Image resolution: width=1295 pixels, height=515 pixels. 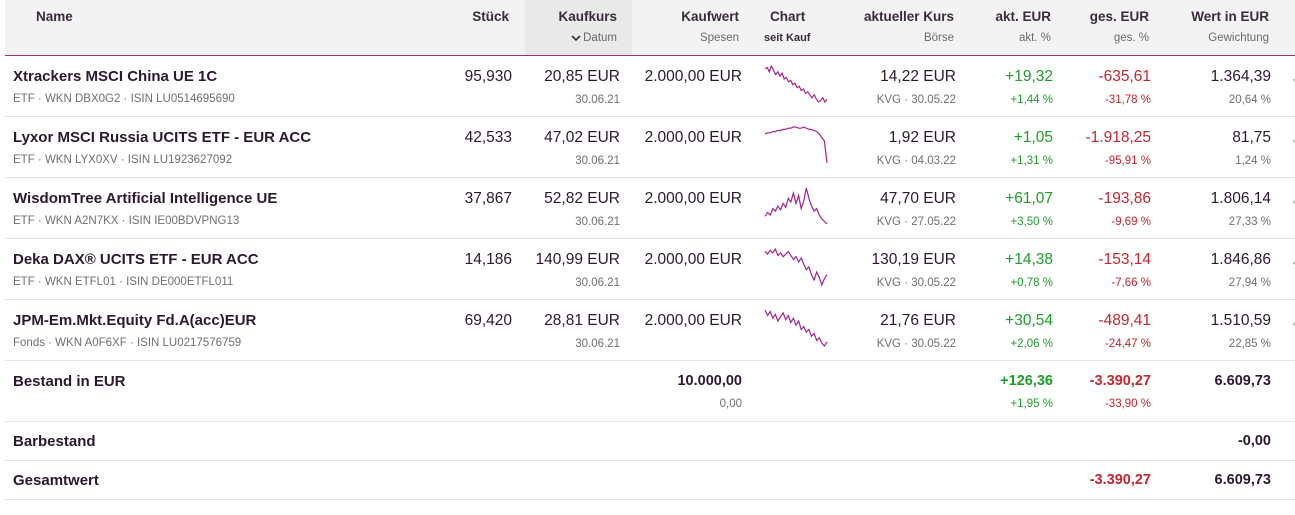 I want to click on boerse-value: KVG · 27.05.22, so click(x=916, y=222).